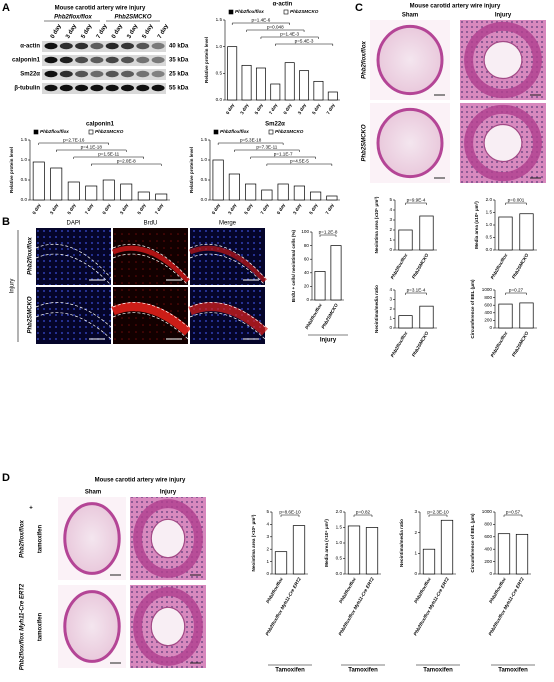 The height and width of the screenshot is (682, 554). Describe the element at coordinates (390, 199) in the screenshot. I see `y-tick-label: 5` at that location.